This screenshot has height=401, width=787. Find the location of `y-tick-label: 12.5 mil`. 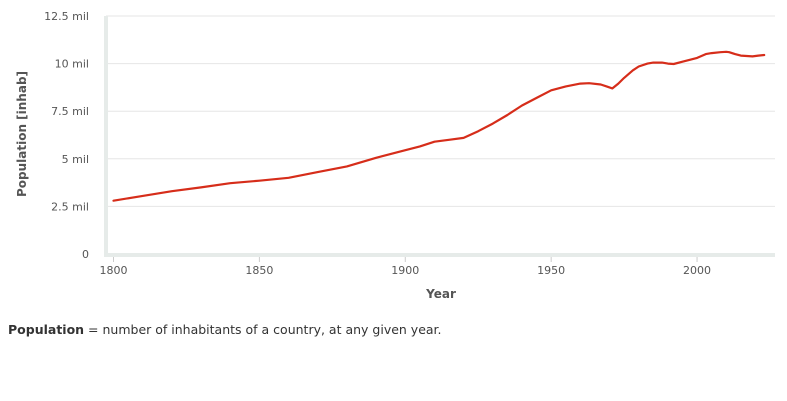

y-tick-label: 12.5 mil is located at coordinates (66, 16).